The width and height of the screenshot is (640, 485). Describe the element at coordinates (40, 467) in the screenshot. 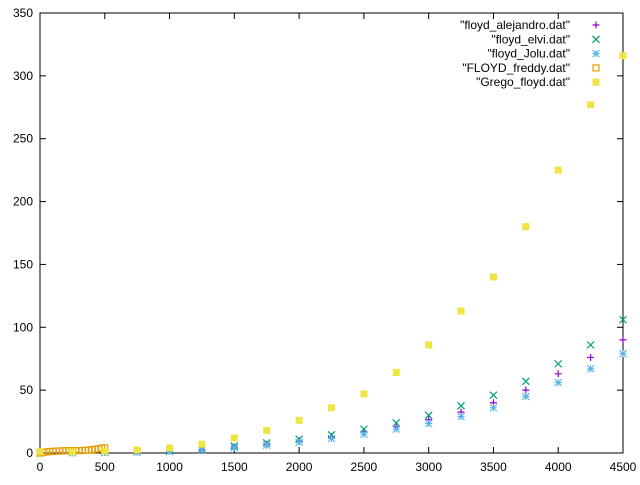

I see `x-tick-label: 0` at that location.